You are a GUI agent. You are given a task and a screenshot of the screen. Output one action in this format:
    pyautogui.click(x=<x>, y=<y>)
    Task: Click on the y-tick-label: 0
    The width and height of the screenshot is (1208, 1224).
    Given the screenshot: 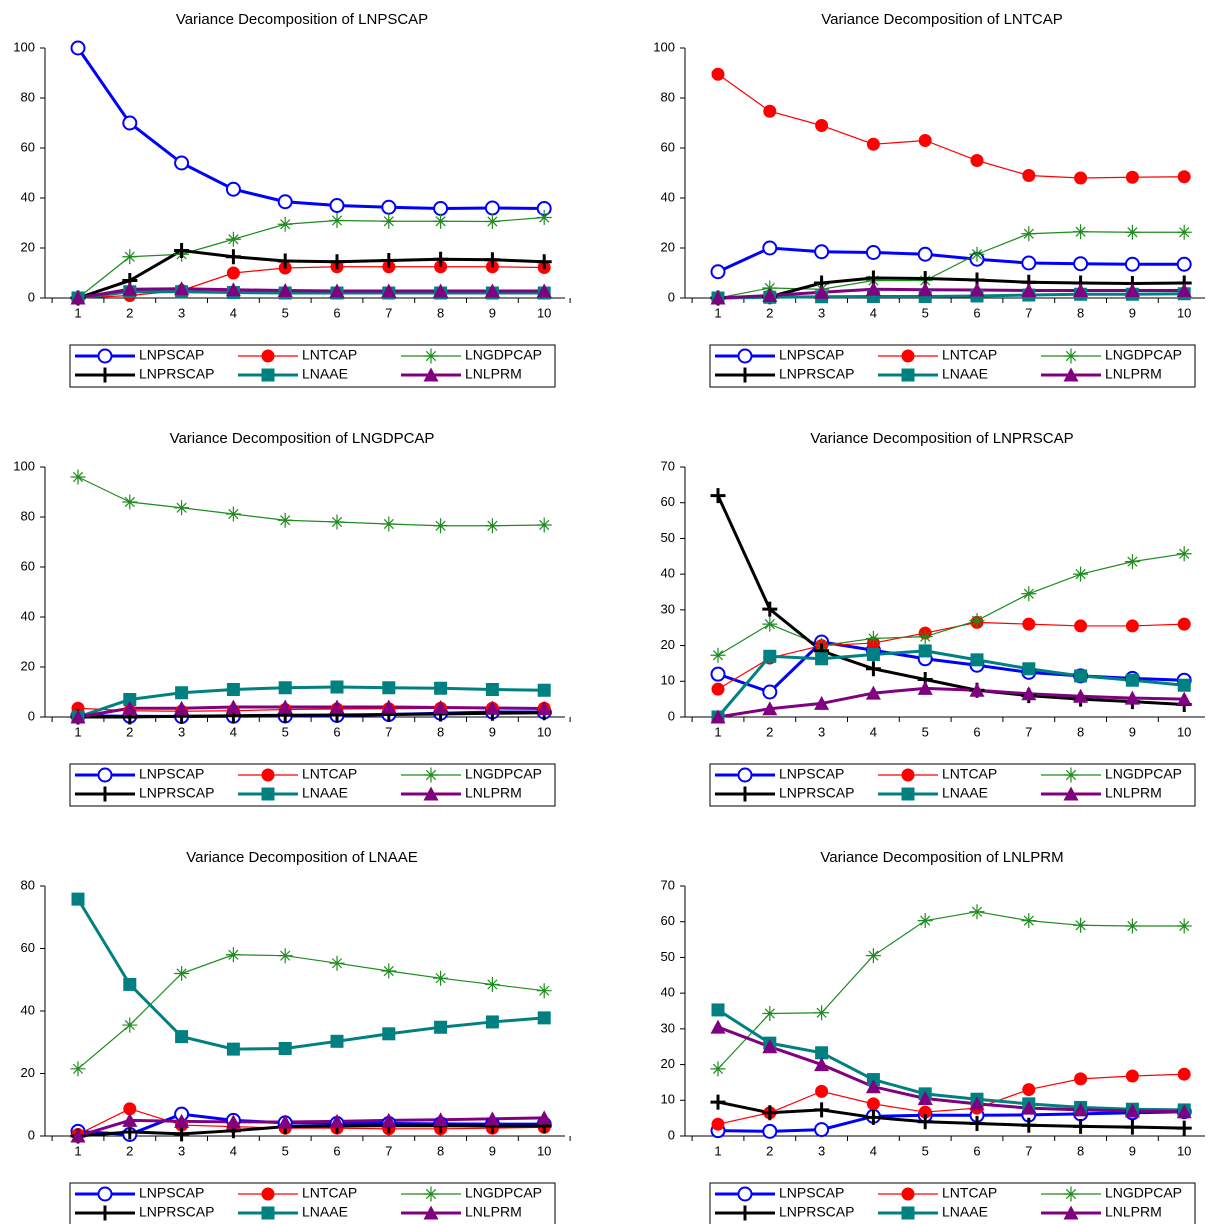 What is the action you would take?
    pyautogui.click(x=31, y=1134)
    